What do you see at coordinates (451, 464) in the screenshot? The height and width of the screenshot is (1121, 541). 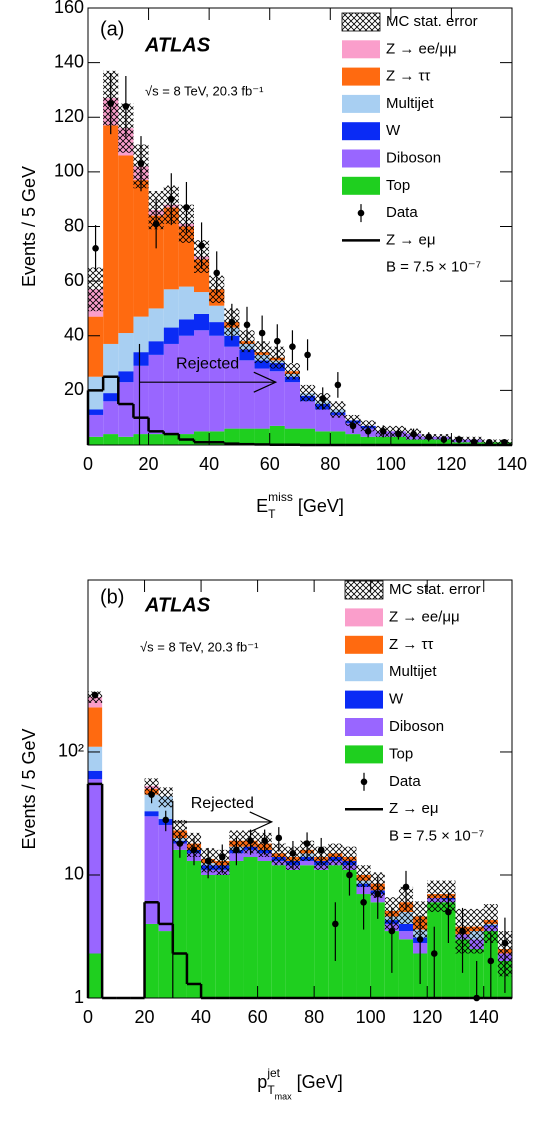 I see `x-tick-label: 120` at bounding box center [451, 464].